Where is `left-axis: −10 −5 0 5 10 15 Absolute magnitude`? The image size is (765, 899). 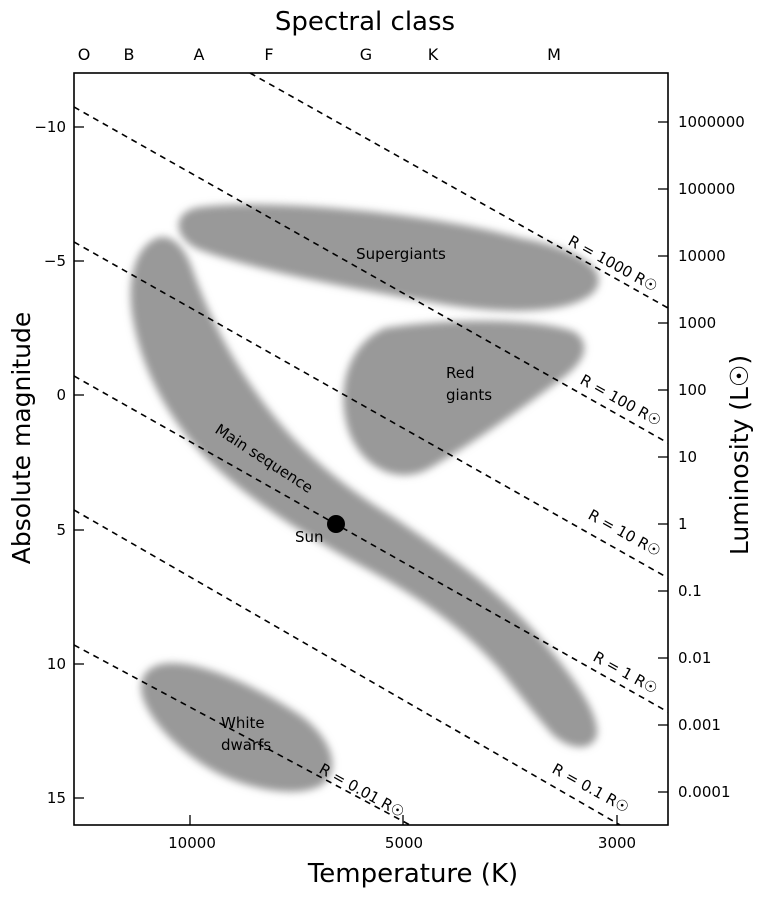 left-axis: −10 −5 0 5 10 15 Absolute magnitude is located at coordinates (45, 462).